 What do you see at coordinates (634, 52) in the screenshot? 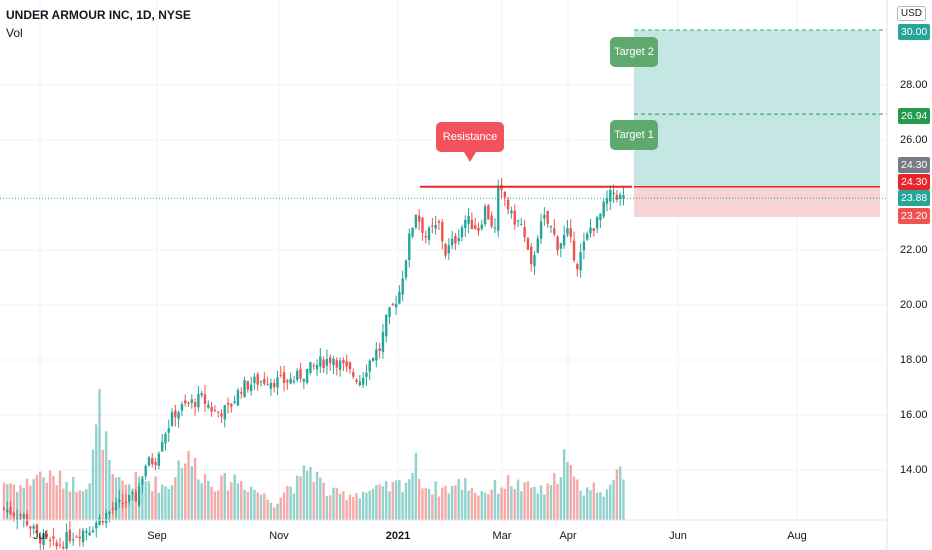
I see `target2-callout: Target 2` at bounding box center [634, 52].